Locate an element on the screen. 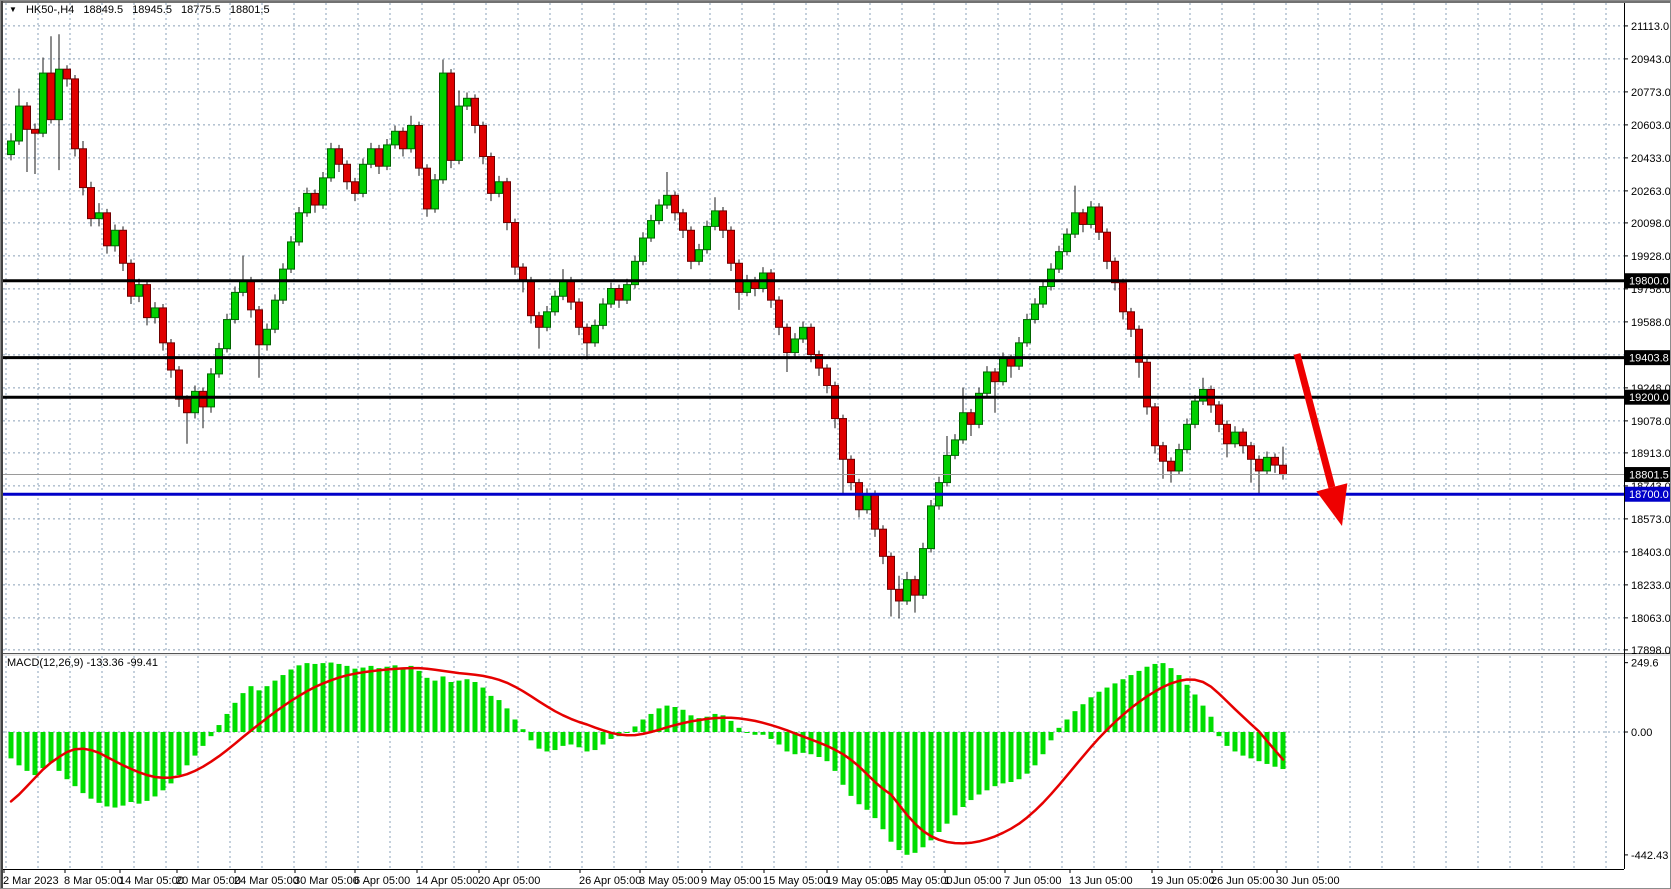 This screenshot has height=889, width=1671. time-tick-label: 14 Mar 05:00 is located at coordinates (151, 881).